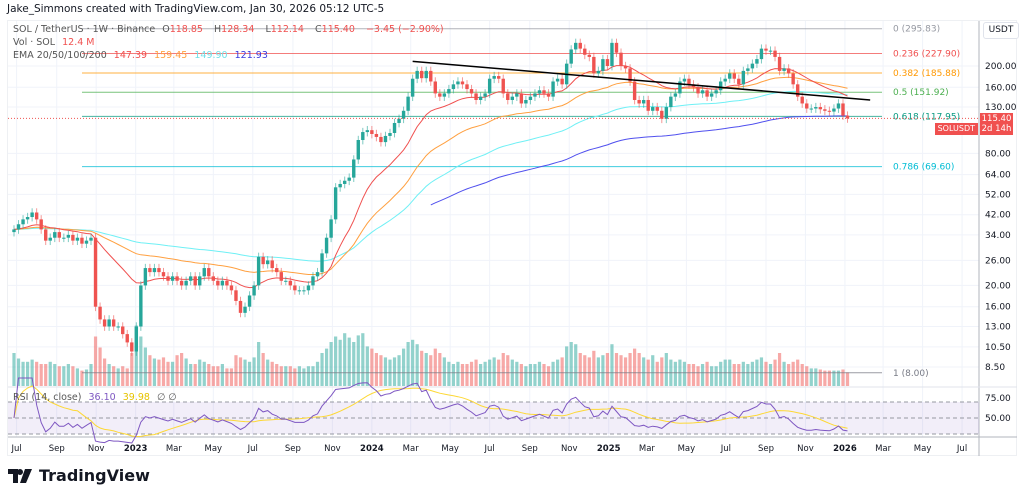 The height and width of the screenshot is (499, 1024). I want to click on high-label: H, so click(218, 29).